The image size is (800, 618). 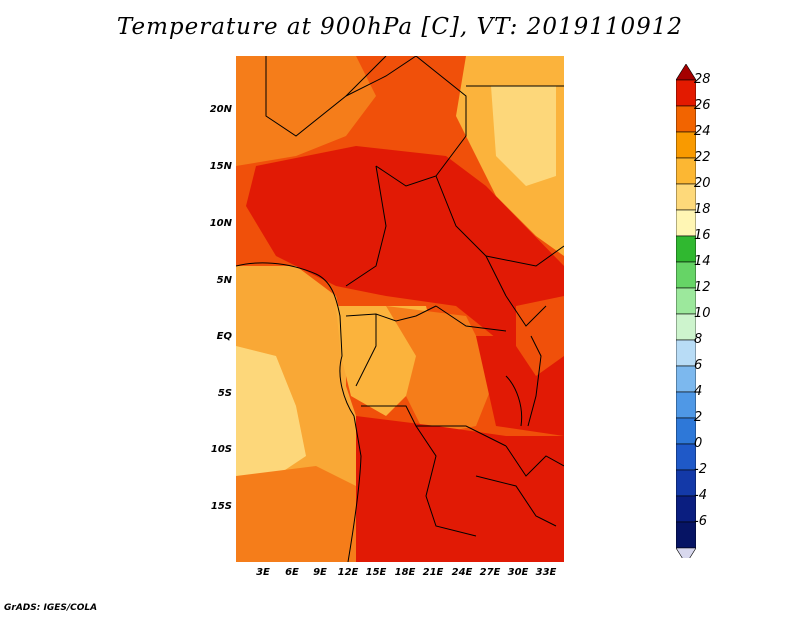 What do you see at coordinates (224, 393) in the screenshot?
I see `y-tick-5s: 5S` at bounding box center [224, 393].